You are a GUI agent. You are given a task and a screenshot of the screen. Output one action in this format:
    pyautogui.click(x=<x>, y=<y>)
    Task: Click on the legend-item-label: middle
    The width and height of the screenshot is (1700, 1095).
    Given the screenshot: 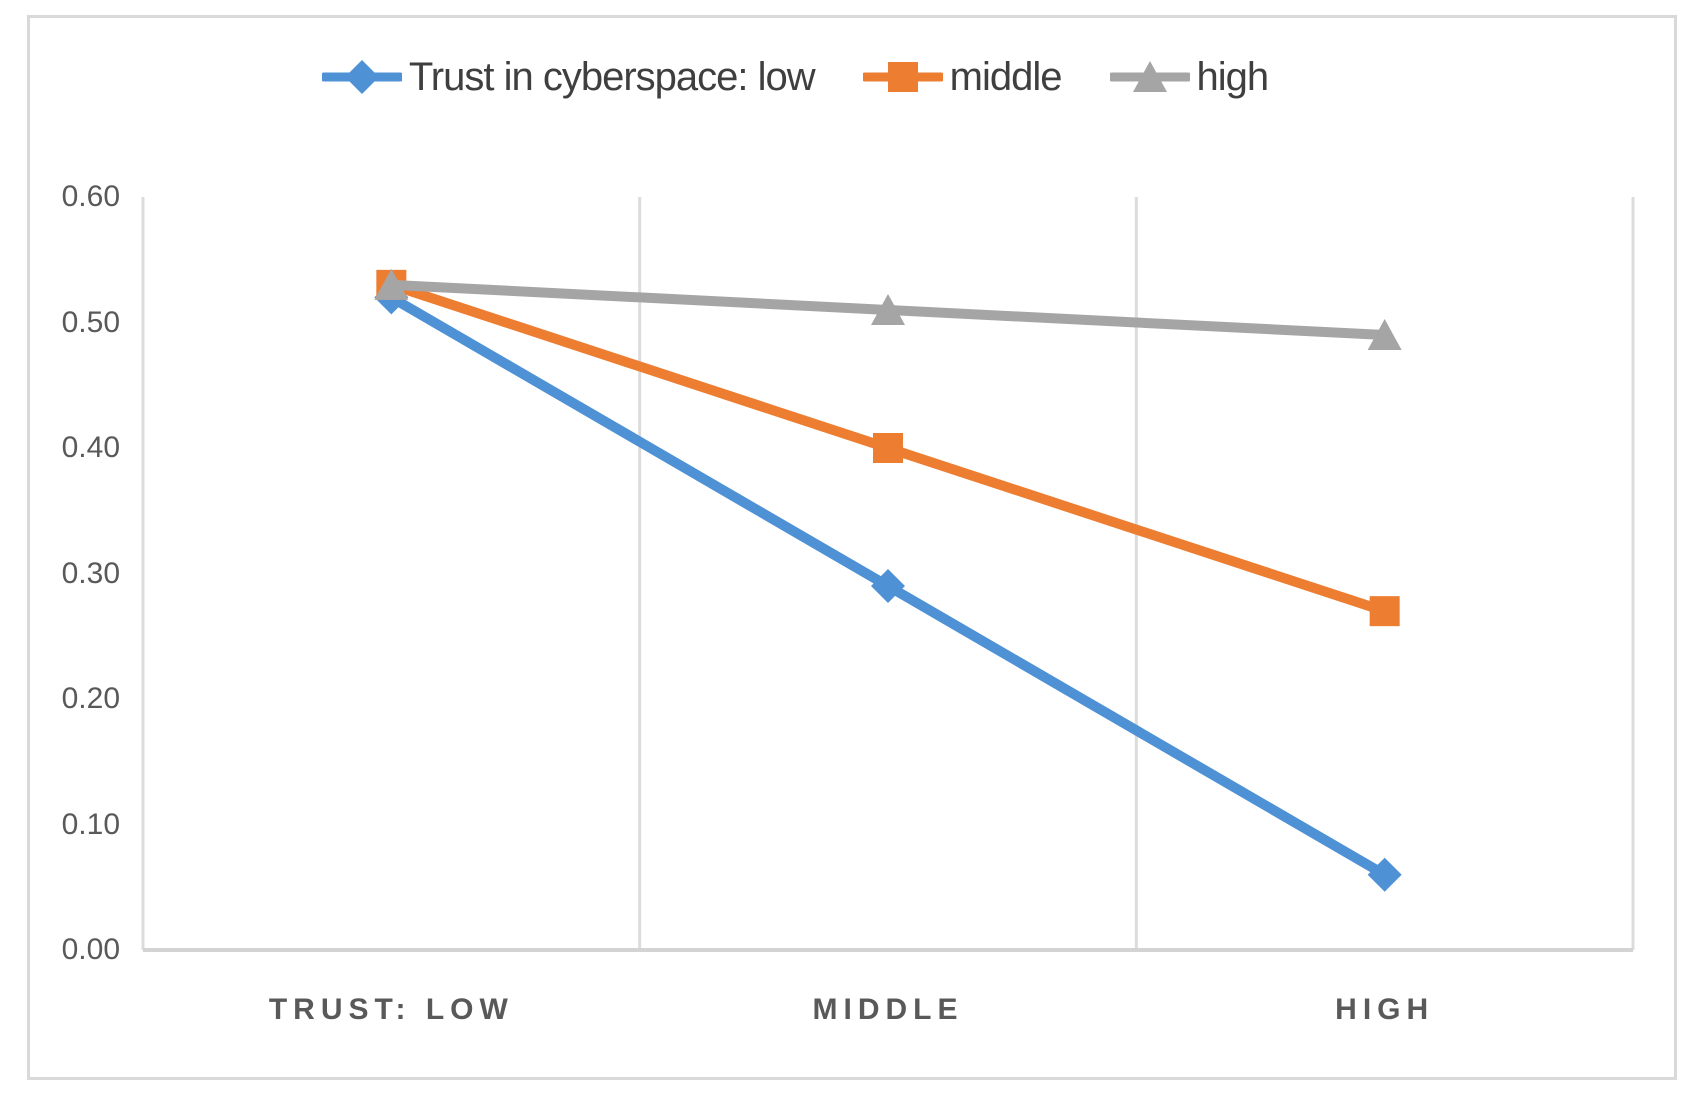 What is the action you would take?
    pyautogui.click(x=1006, y=77)
    